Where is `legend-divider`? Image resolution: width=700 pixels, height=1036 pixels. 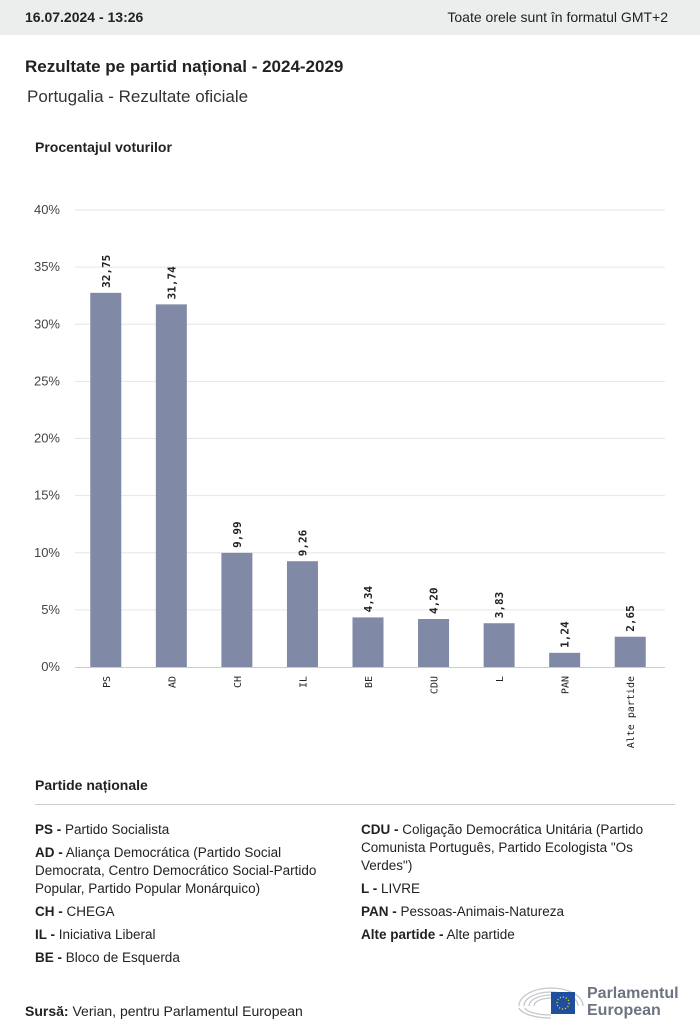 legend-divider is located at coordinates (355, 804).